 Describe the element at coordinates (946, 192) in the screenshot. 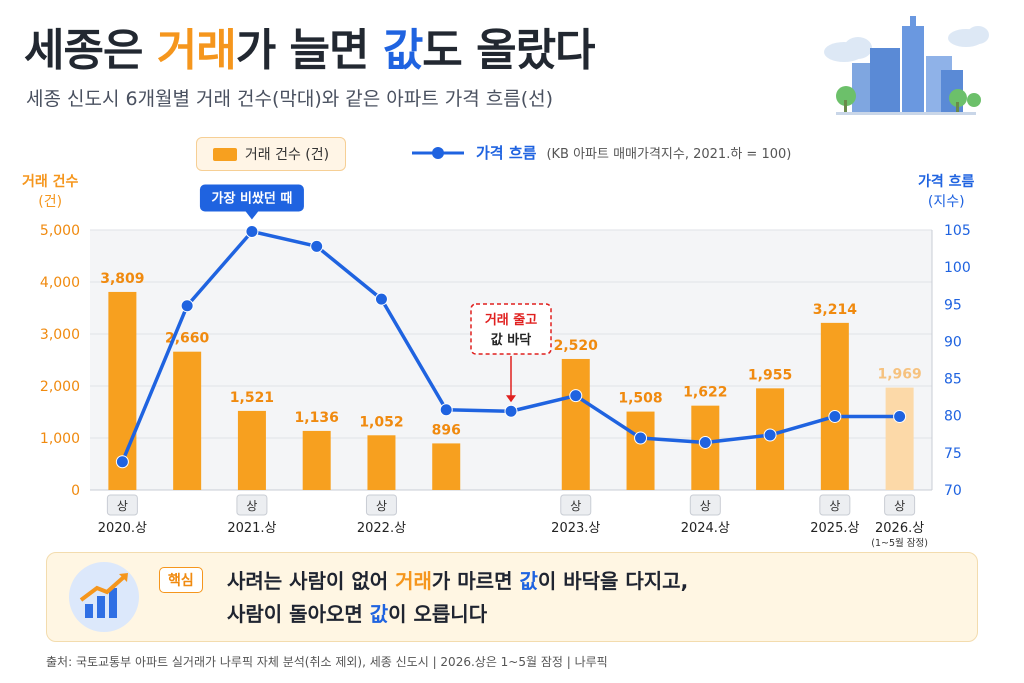

I see `y-axis-right-title: 가격 흐름 (지수)` at that location.